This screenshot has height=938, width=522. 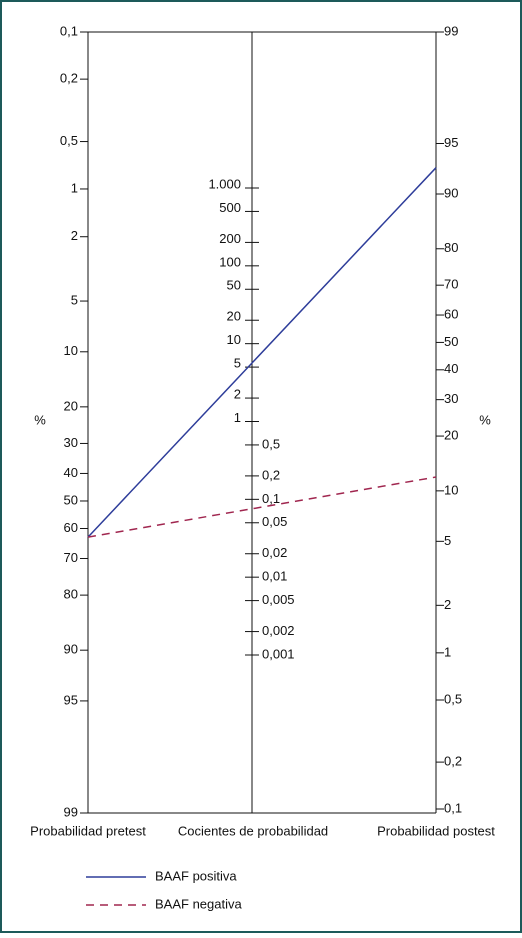 I want to click on legend-label: BAAF positiva, so click(x=196, y=875).